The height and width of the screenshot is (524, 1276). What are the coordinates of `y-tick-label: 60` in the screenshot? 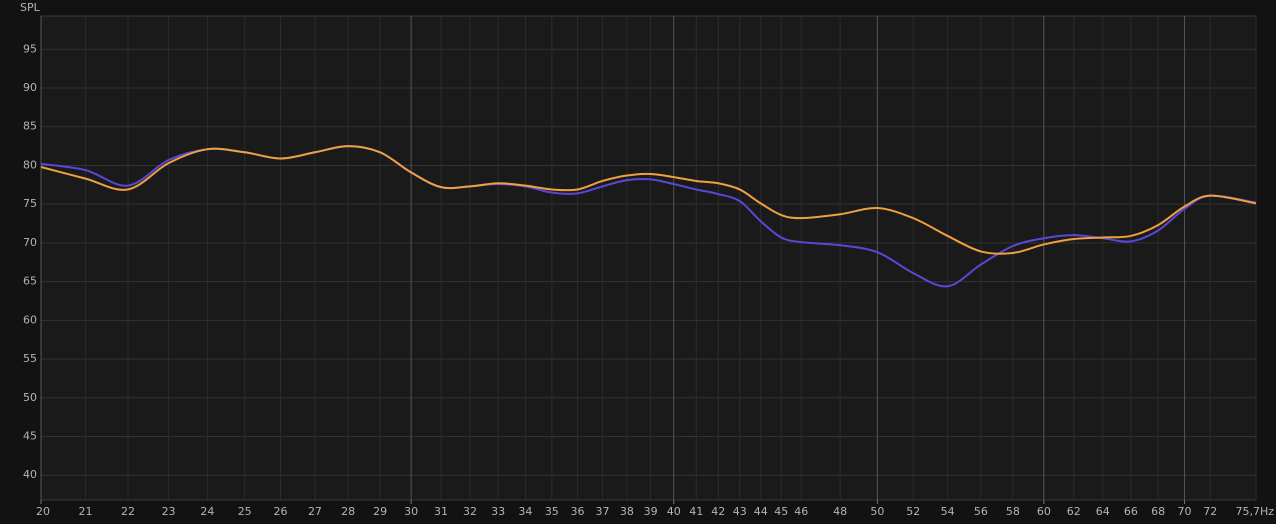 It's located at (30, 319).